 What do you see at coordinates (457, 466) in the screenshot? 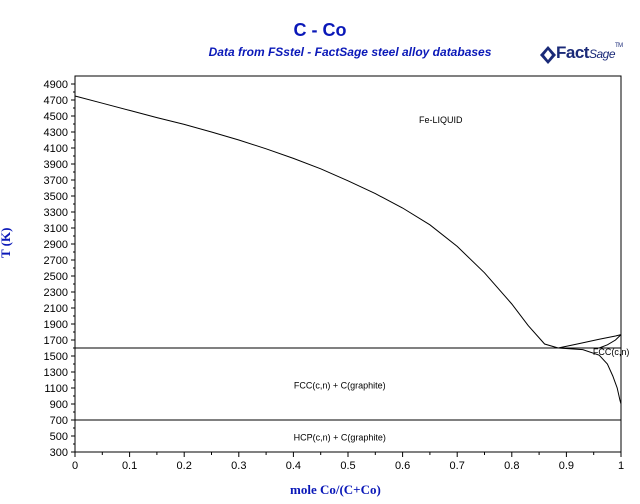
I see `x-tick-label: 0.7` at bounding box center [457, 466].